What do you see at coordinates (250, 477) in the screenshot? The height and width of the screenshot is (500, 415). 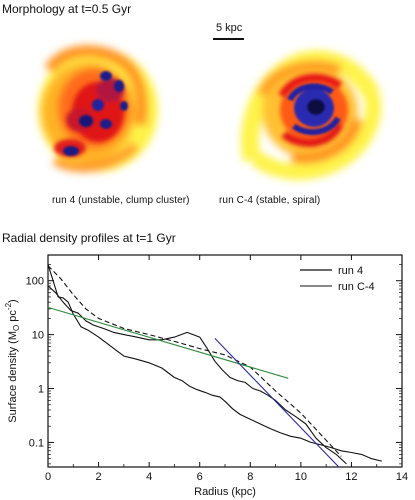 I see `x-tick-label: 8` at bounding box center [250, 477].